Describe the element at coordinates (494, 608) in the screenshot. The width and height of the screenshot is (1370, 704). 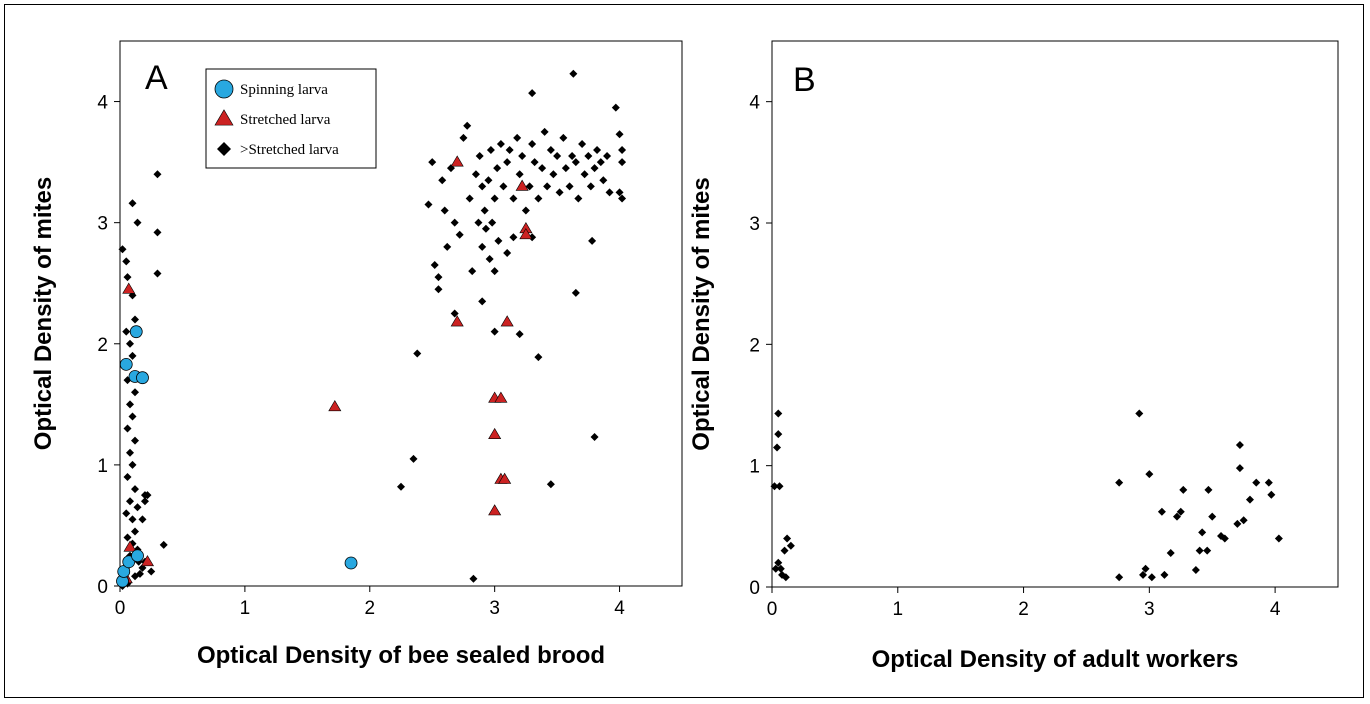
I see `x-tick-label: 3` at that location.